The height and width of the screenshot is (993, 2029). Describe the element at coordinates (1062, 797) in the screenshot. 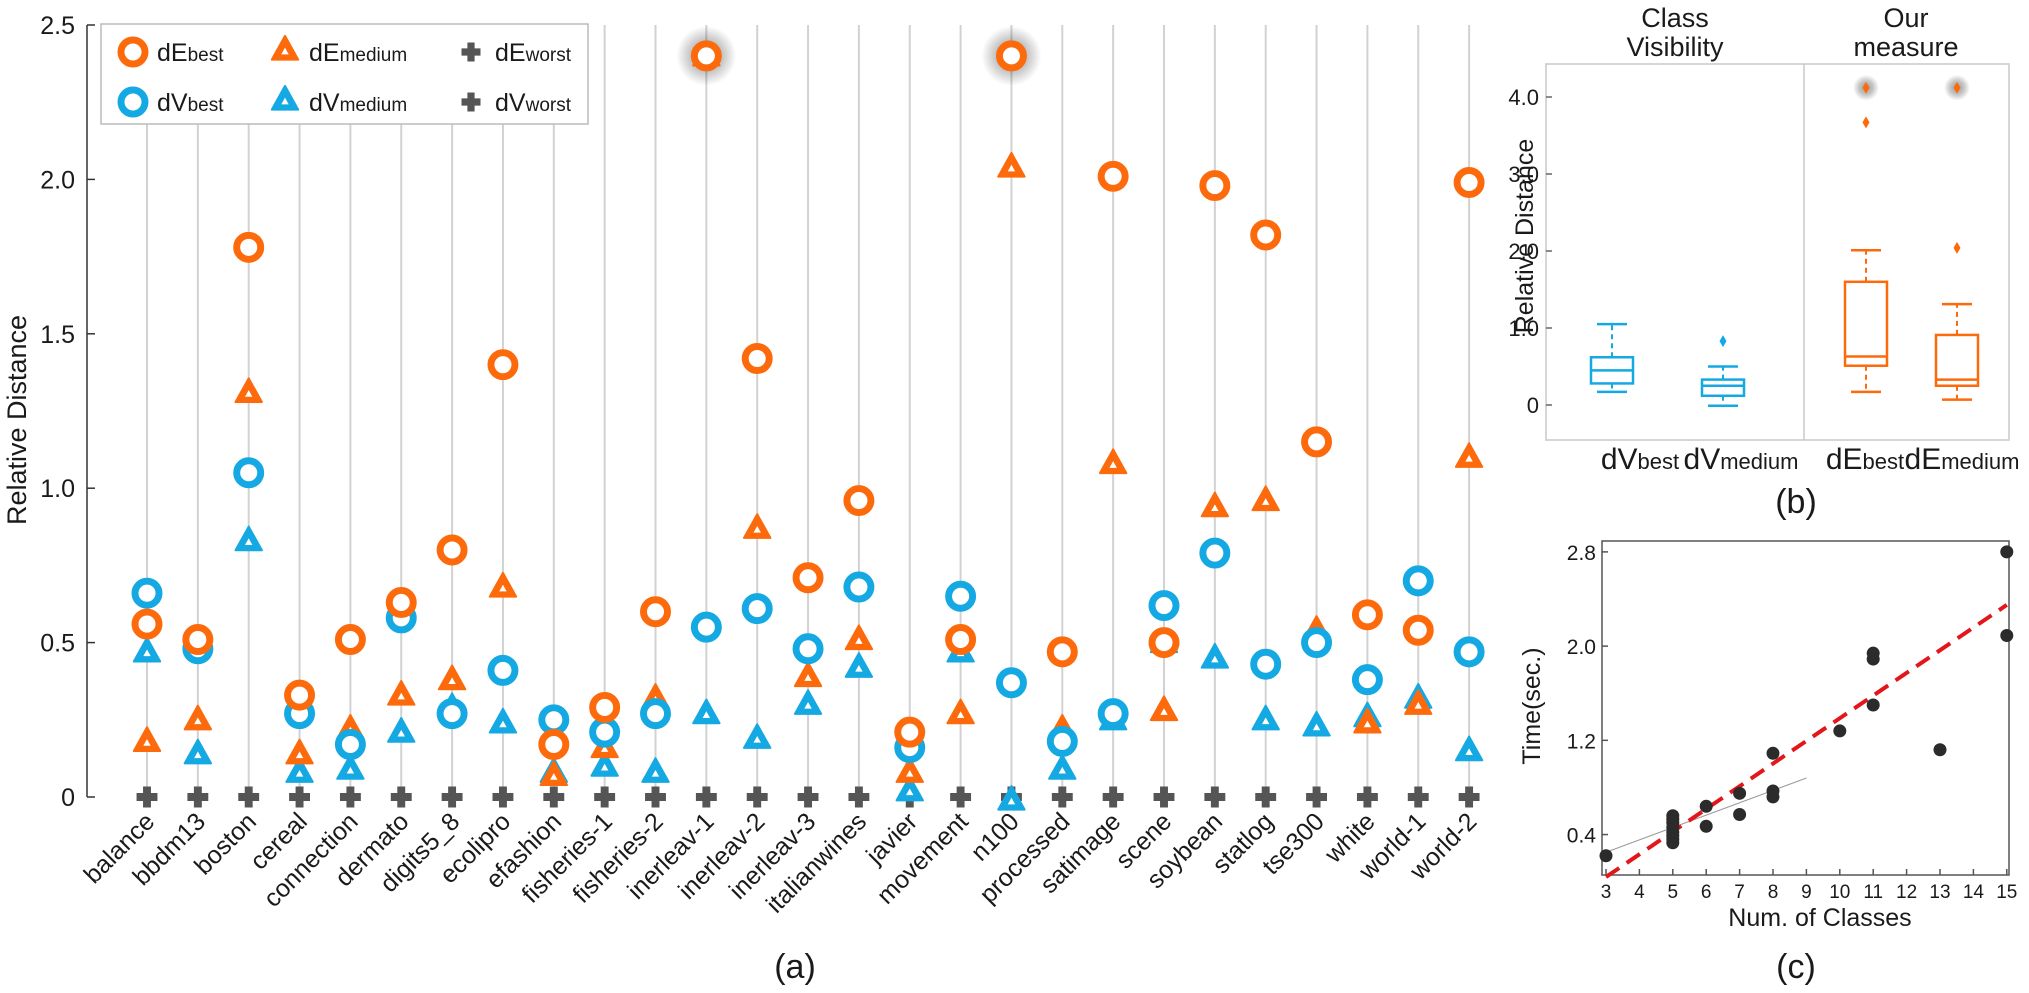

I see `dEworst-marker-processed` at that location.